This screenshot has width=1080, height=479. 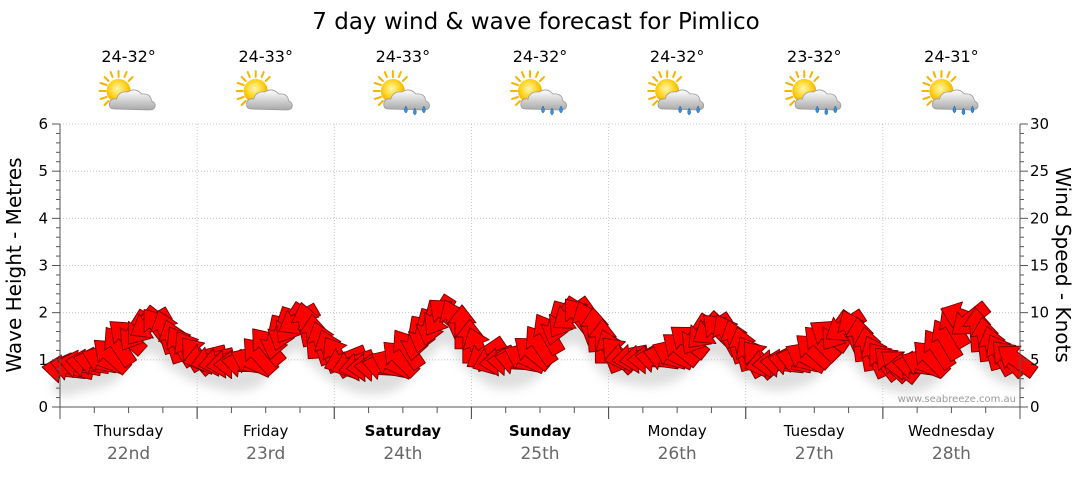 I want to click on day-name: Wednesday, so click(x=951, y=431).